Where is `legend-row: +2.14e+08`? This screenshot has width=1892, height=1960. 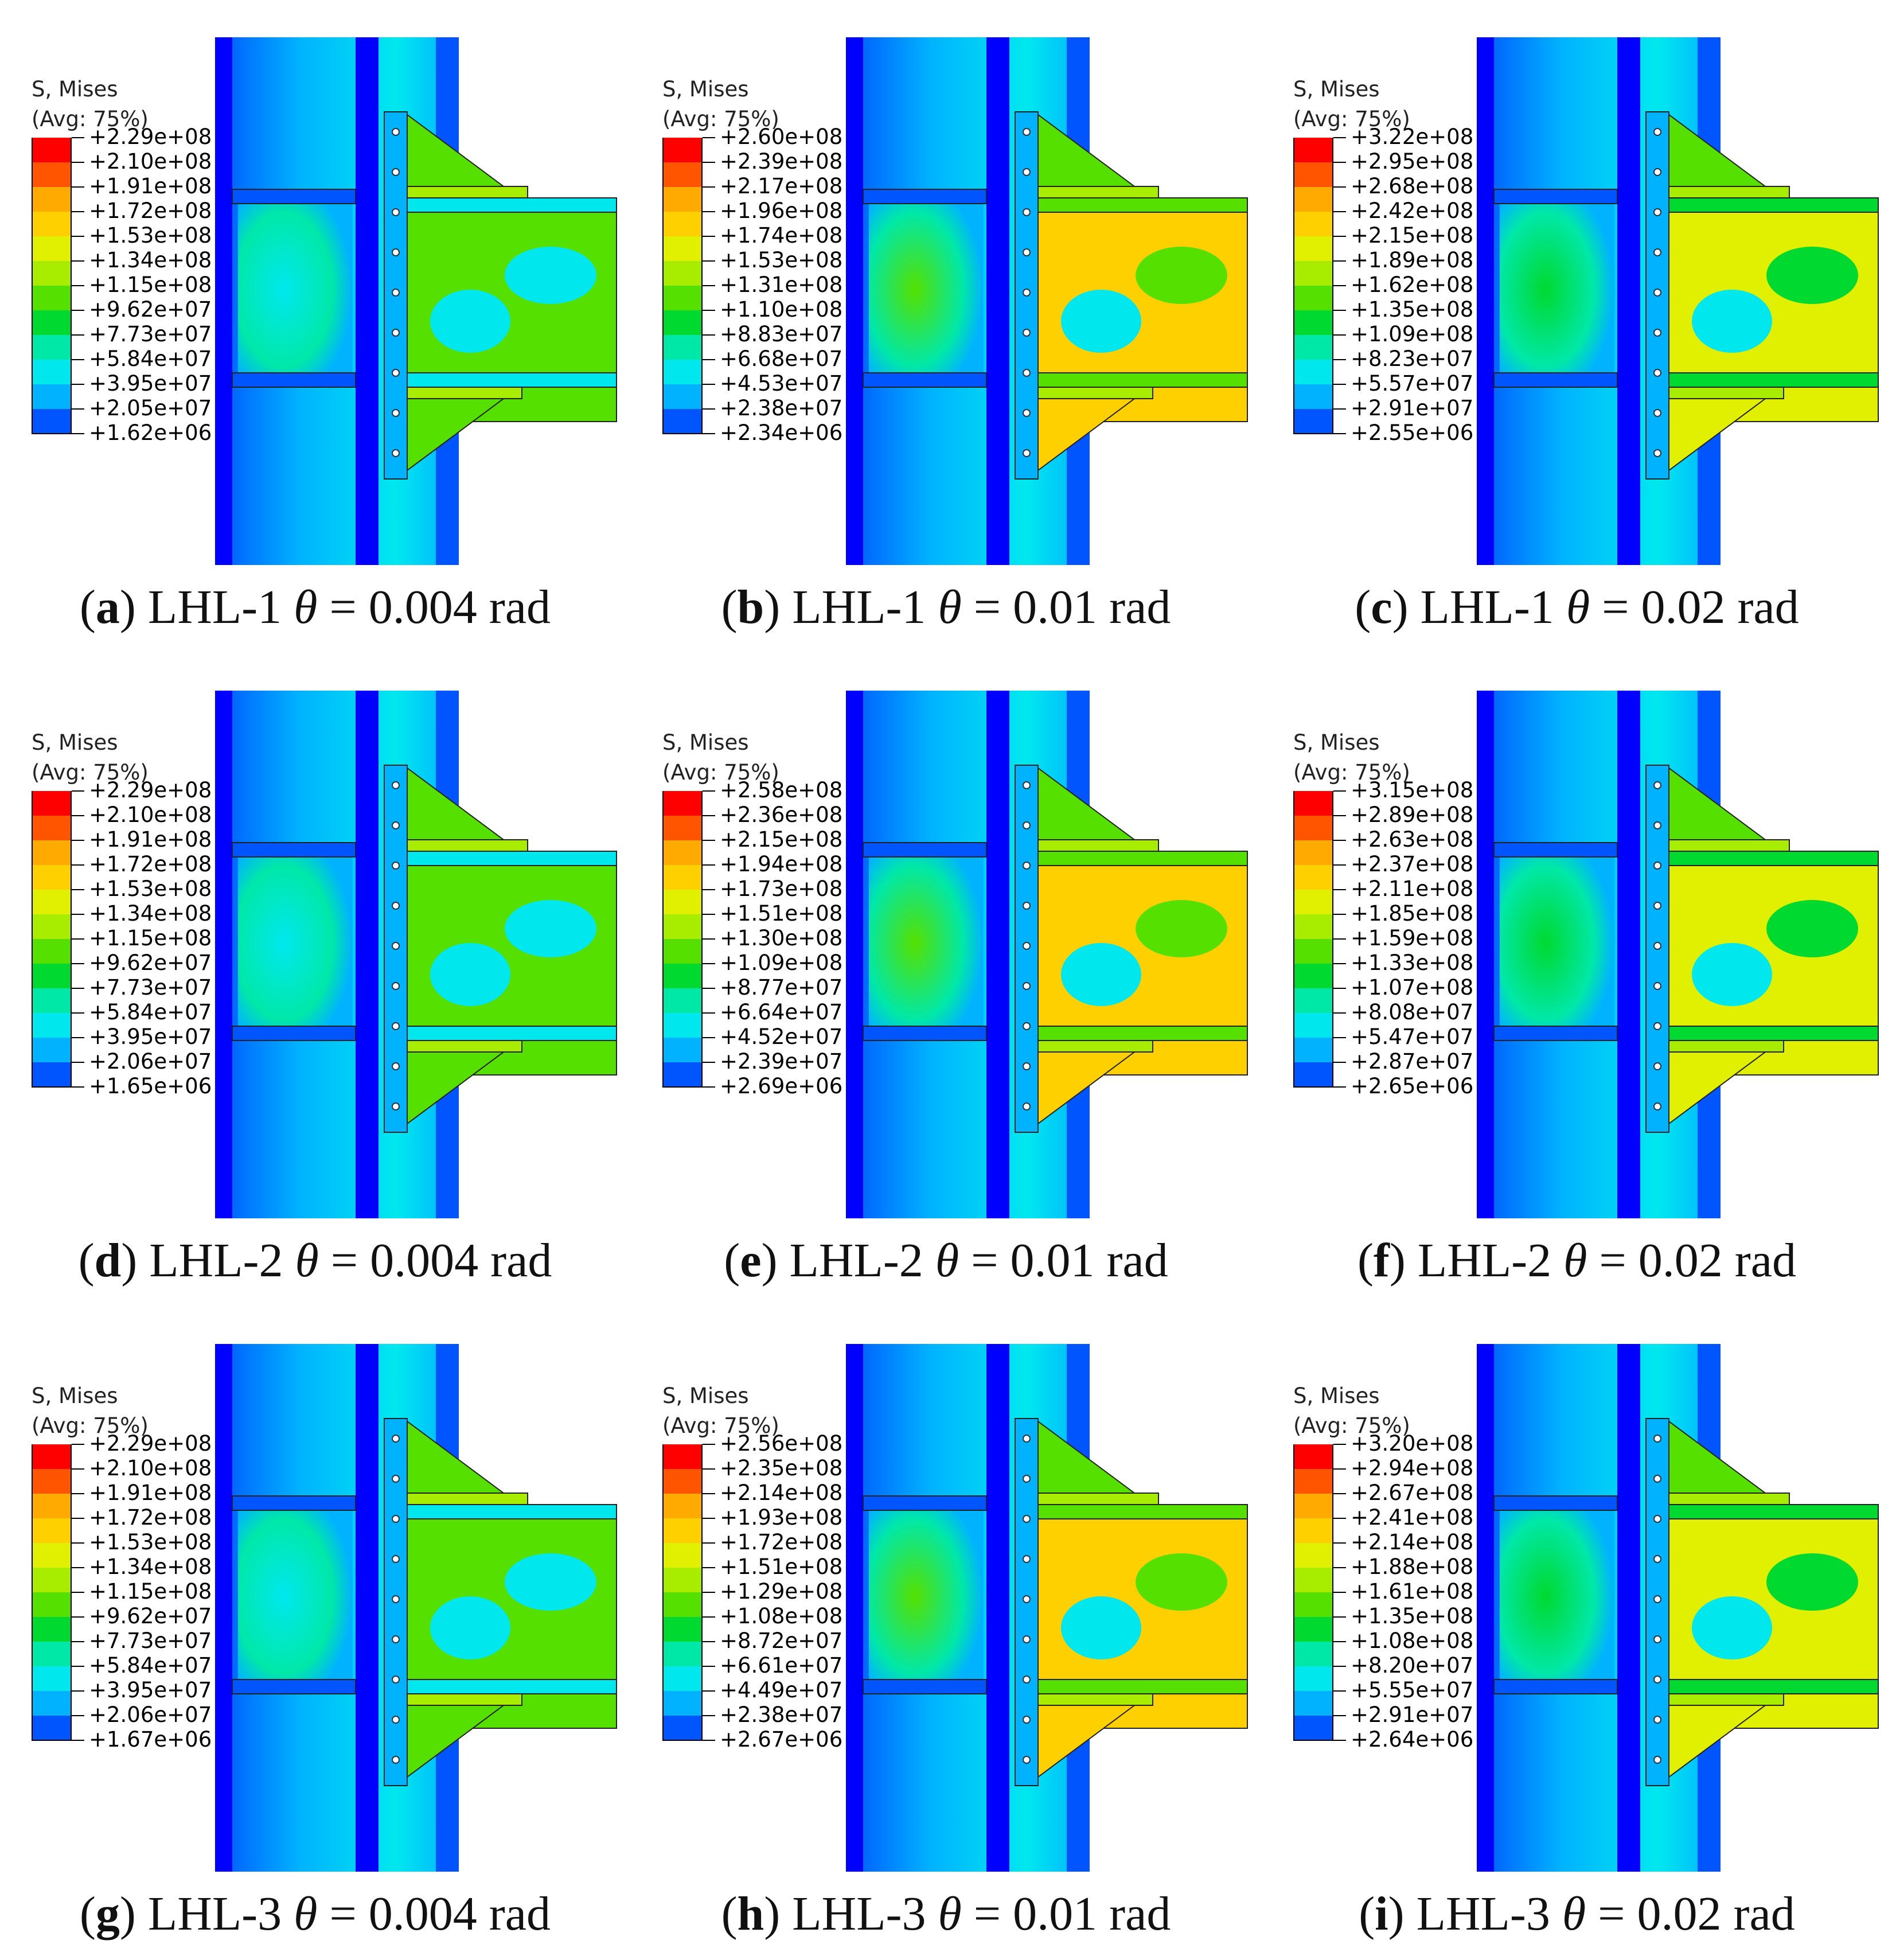 legend-row: +2.14e+08 is located at coordinates (752, 1499).